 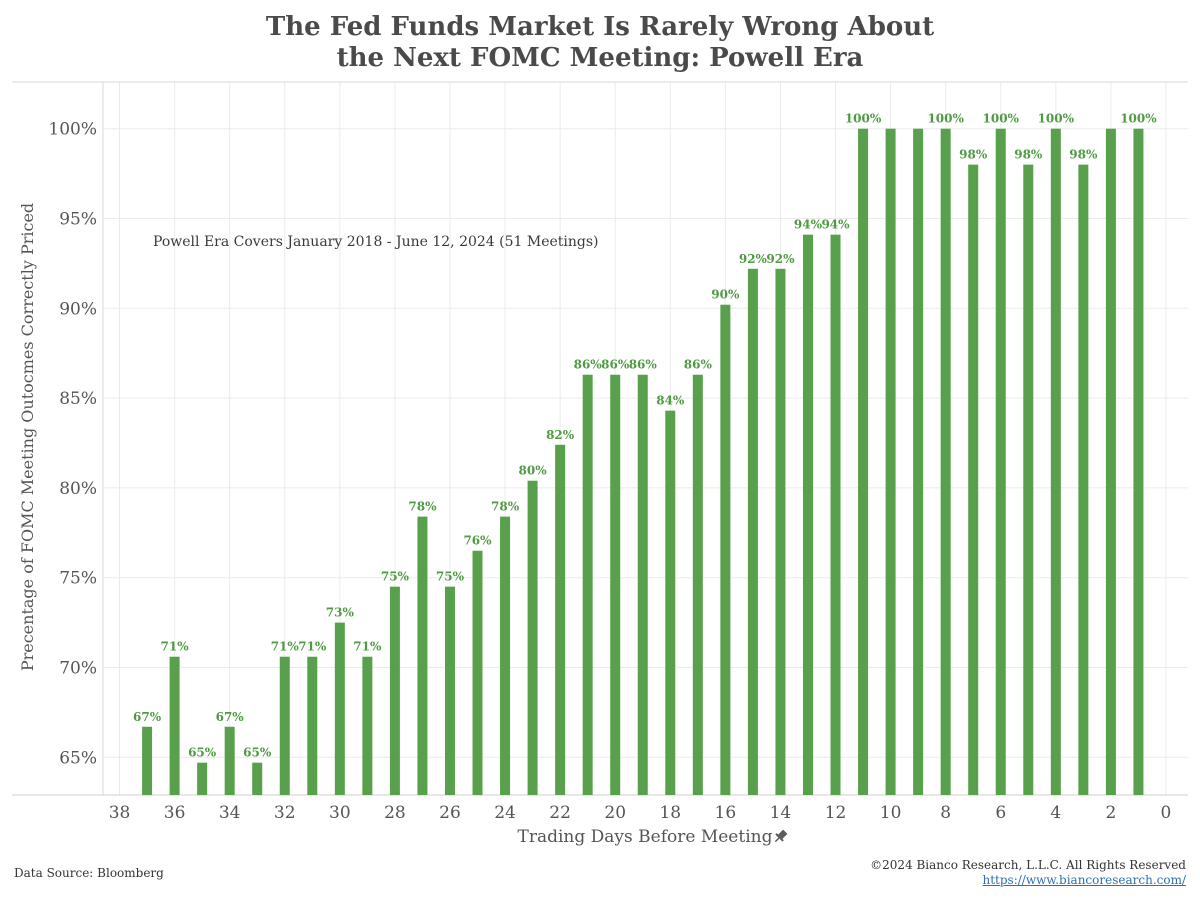 What do you see at coordinates (645, 837) in the screenshot?
I see `x-axis-label: Trading Days Before Meeting` at bounding box center [645, 837].